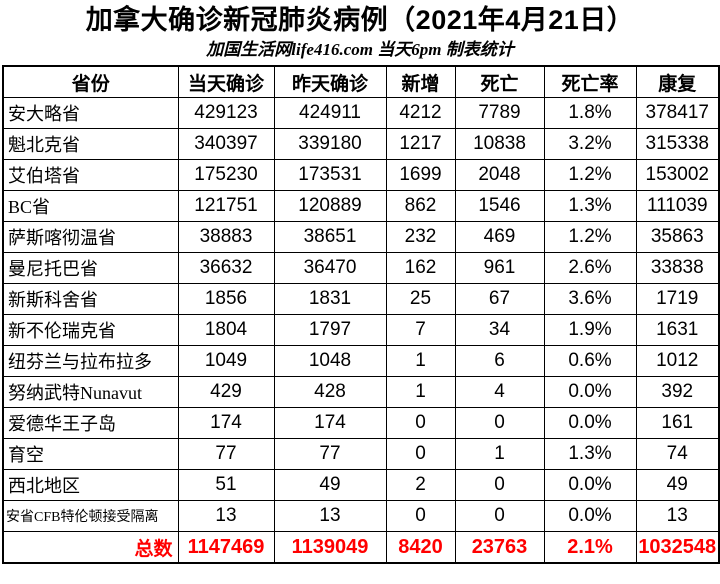 The image size is (720, 584). I want to click on value-cell: 3.6%, so click(590, 299).